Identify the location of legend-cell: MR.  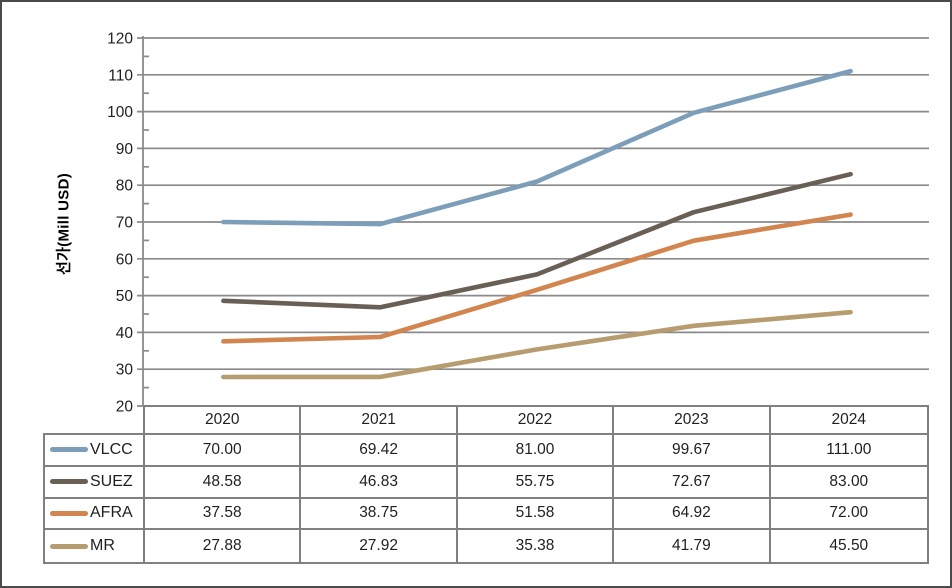
(95, 546).